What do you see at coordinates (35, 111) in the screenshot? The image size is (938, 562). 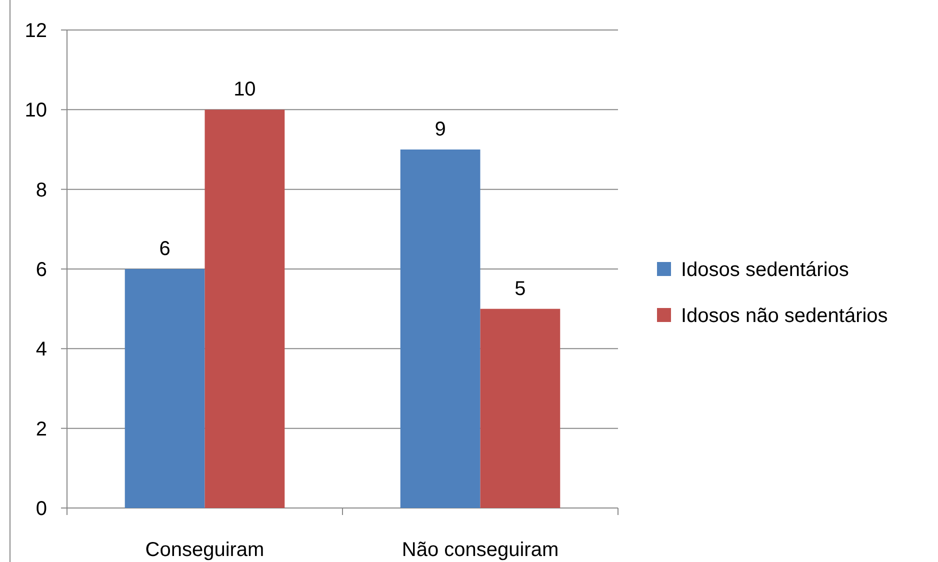 I see `y-tick-label: 10` at bounding box center [35, 111].